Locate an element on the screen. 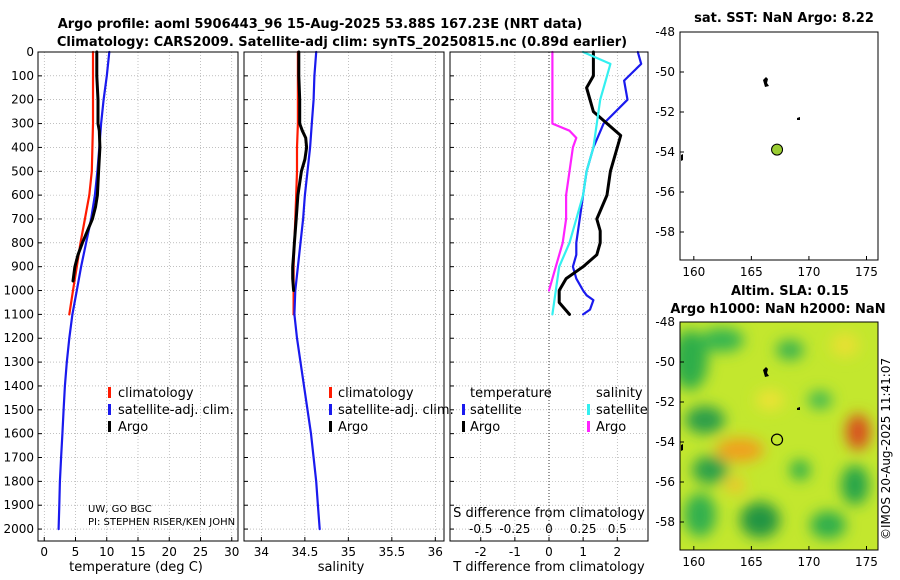 The image size is (900, 580). legend-swatch-argo is located at coordinates (330, 426).